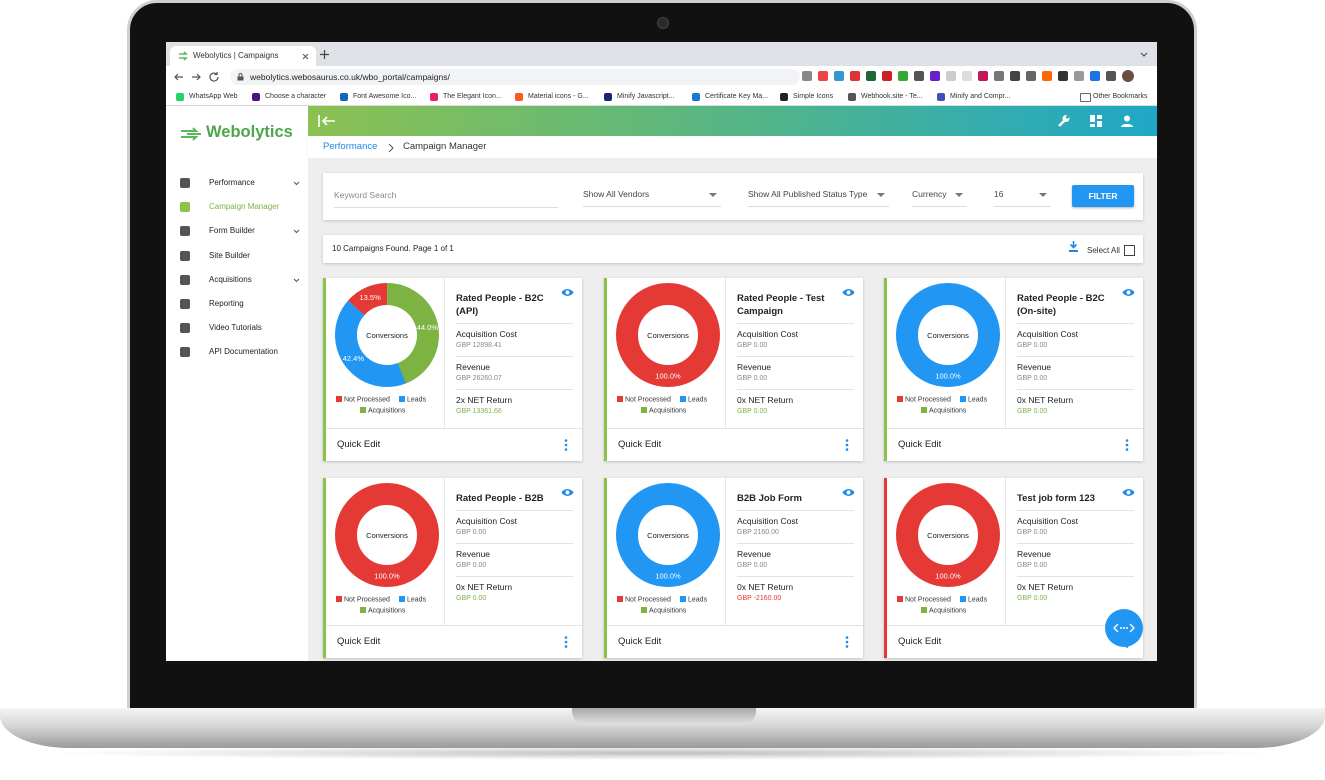 This screenshot has width=1325, height=780. I want to click on per-page-select: 16, so click(1022, 195).